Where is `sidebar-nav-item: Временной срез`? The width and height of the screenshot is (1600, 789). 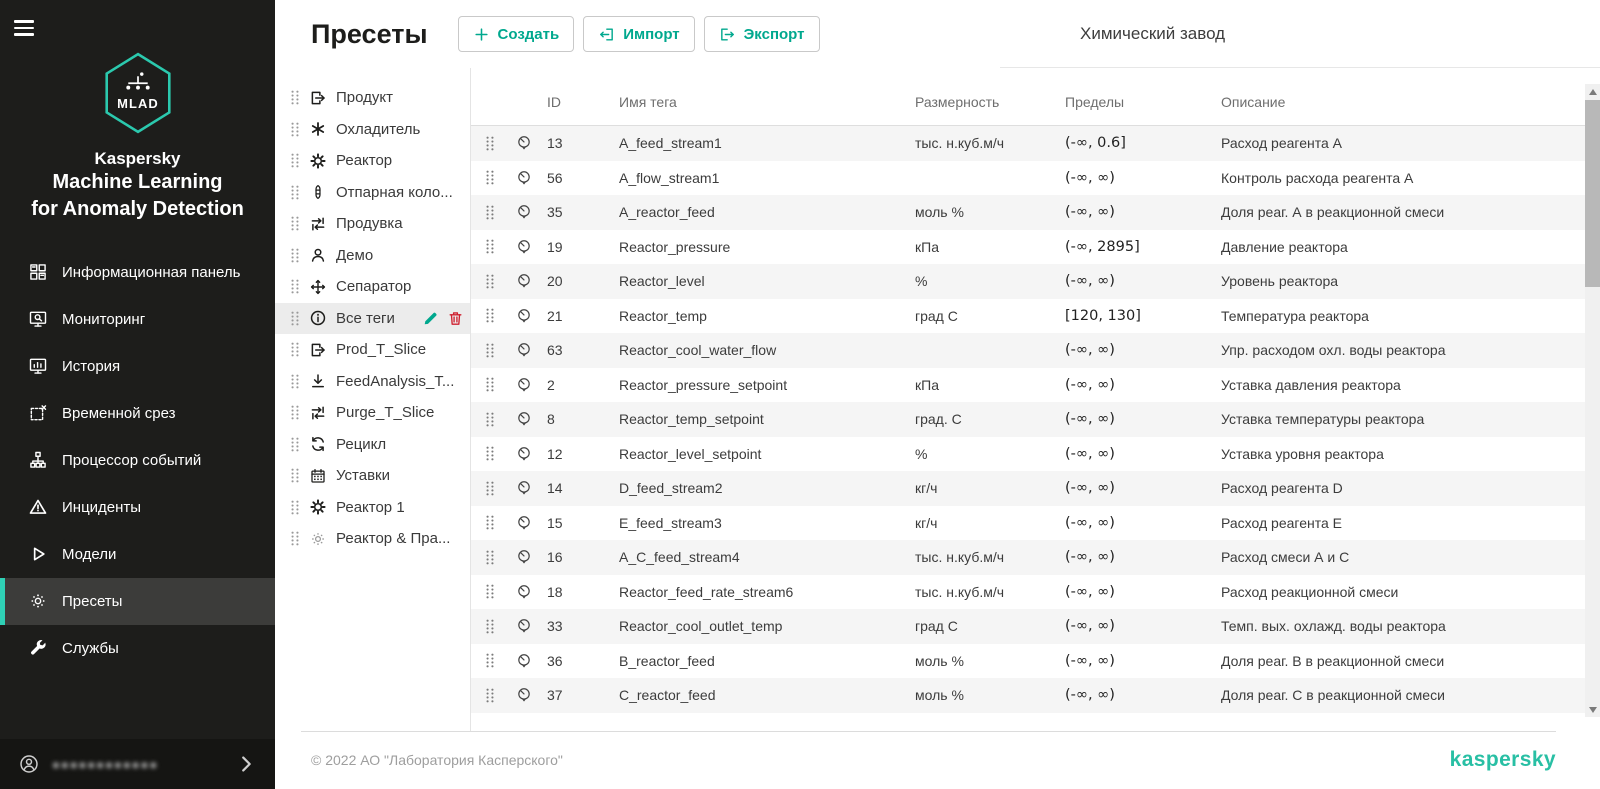
sidebar-nav-item: Временной срез is located at coordinates (137, 413).